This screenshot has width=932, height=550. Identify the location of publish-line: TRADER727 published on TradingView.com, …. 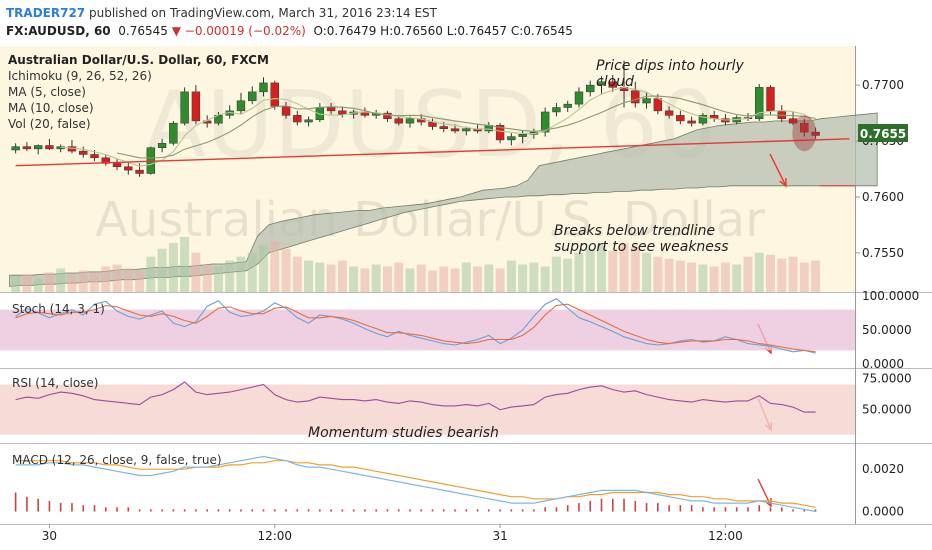
(221, 13).